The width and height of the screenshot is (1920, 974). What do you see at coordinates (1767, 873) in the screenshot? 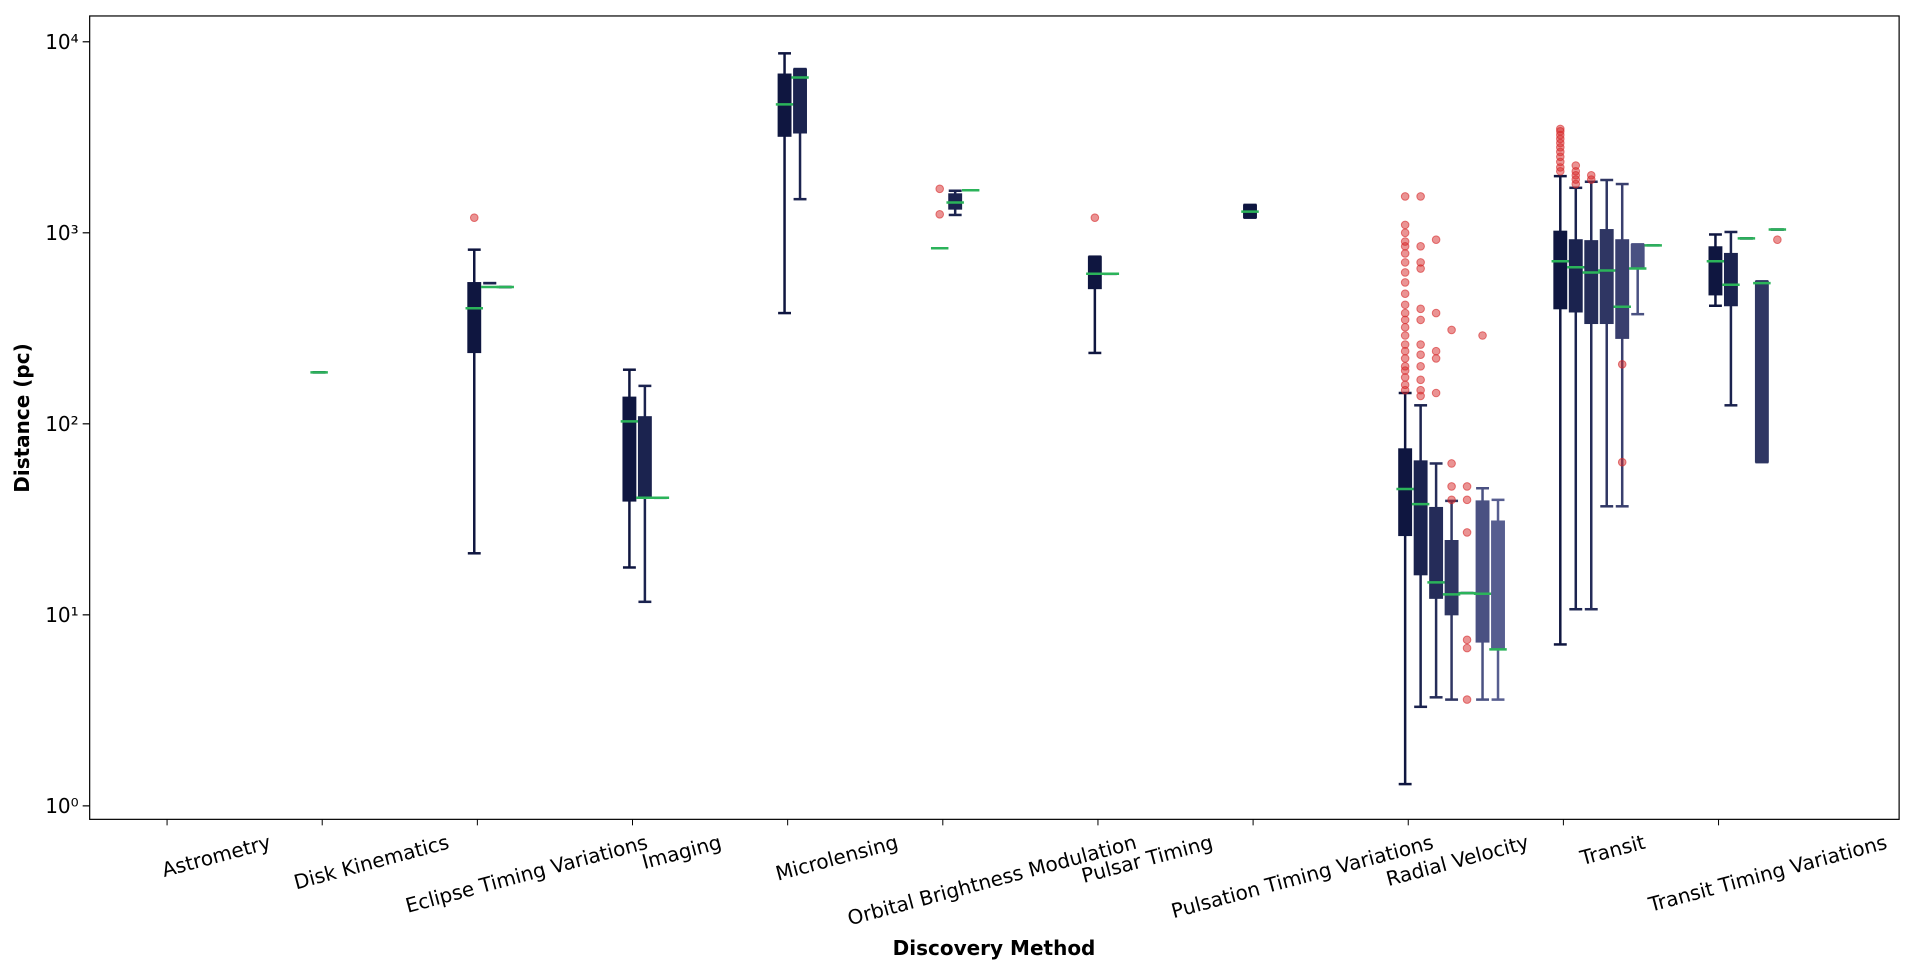
I see `x-tick-label: Transit Timing Variations` at bounding box center [1767, 873].